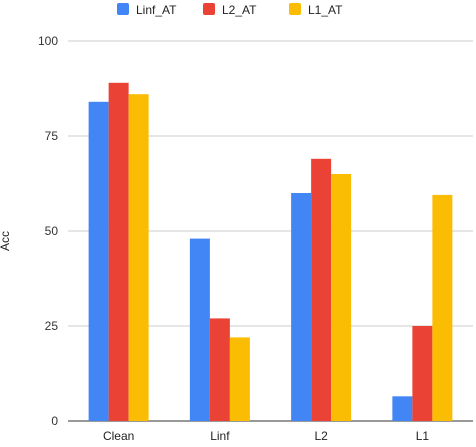  I want to click on x-tick-label: L1, so click(423, 435).